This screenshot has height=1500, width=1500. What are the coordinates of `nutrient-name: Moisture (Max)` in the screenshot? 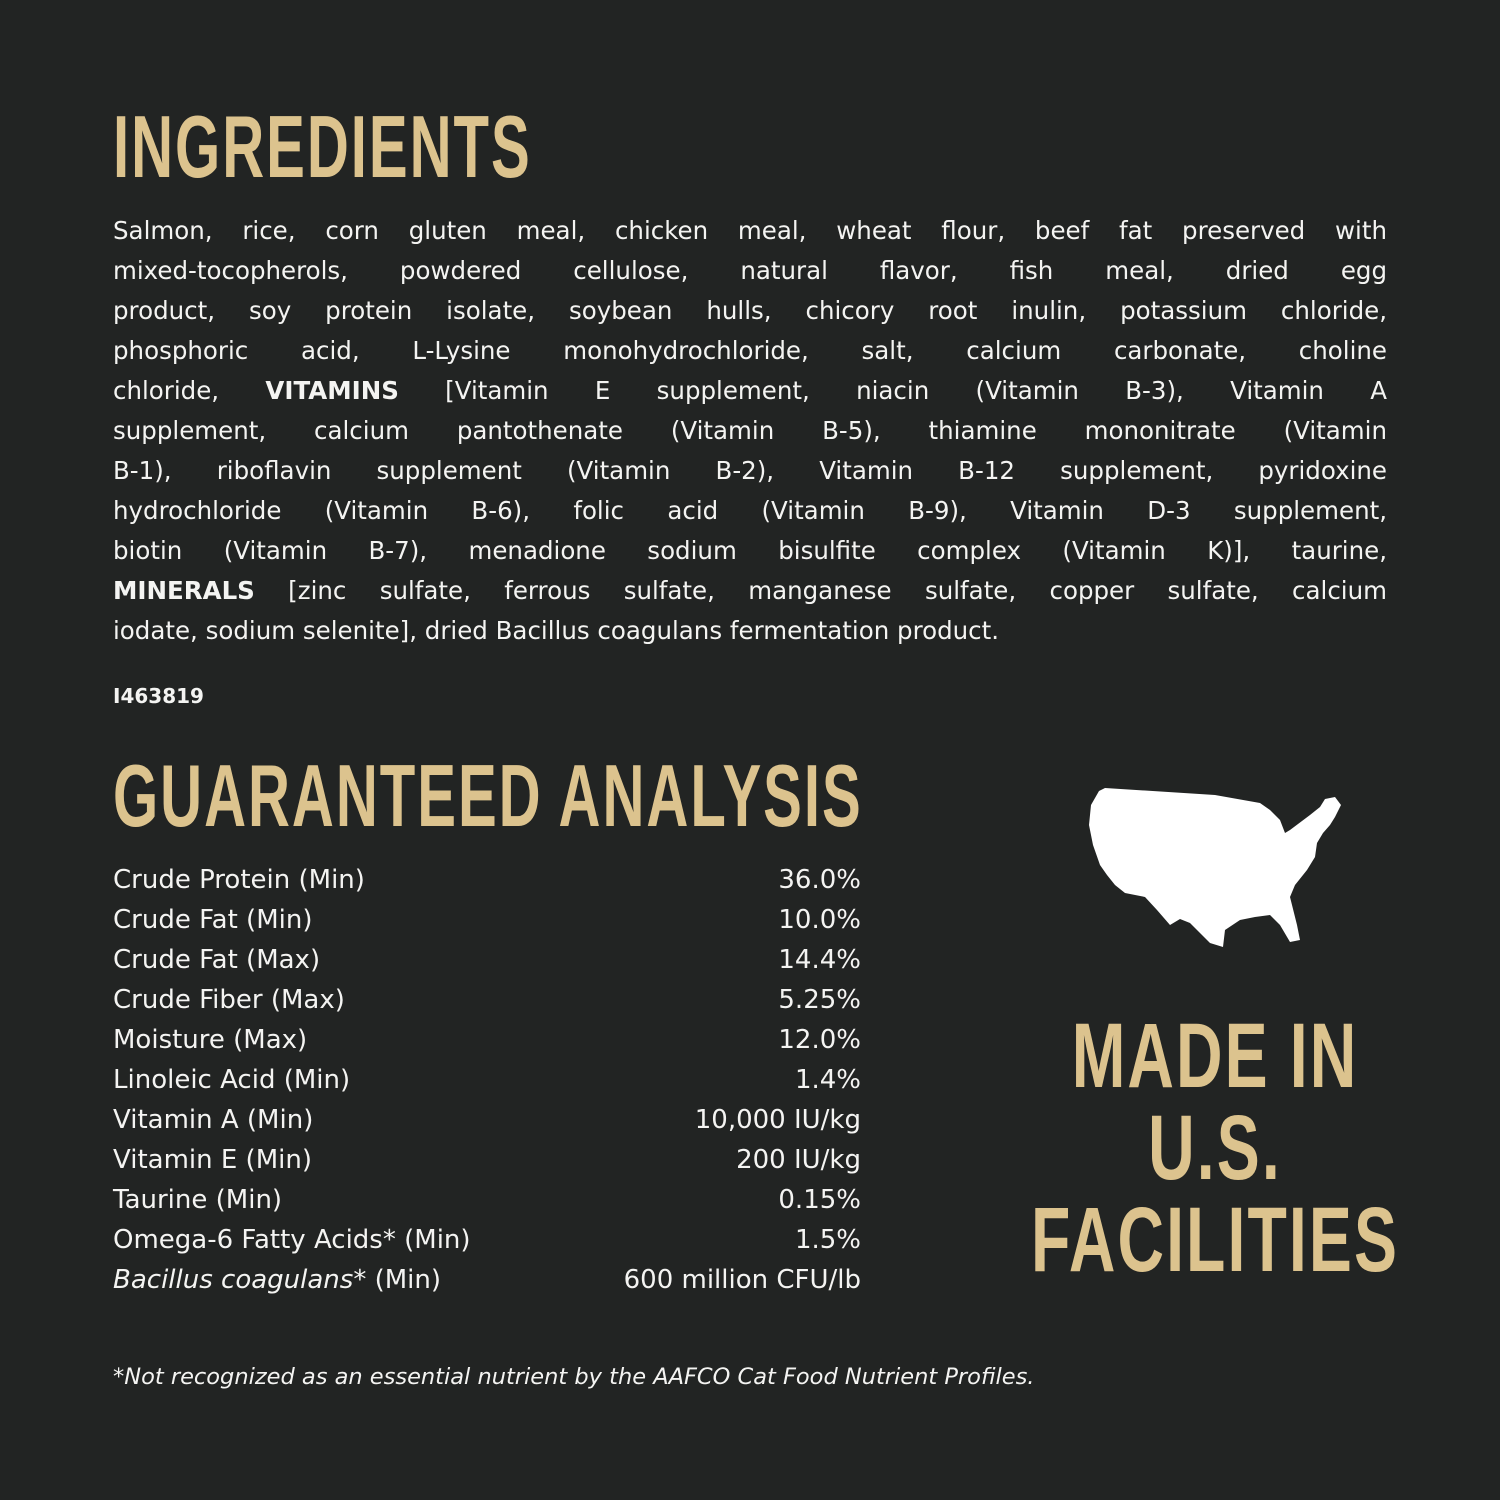 It's located at (210, 1040).